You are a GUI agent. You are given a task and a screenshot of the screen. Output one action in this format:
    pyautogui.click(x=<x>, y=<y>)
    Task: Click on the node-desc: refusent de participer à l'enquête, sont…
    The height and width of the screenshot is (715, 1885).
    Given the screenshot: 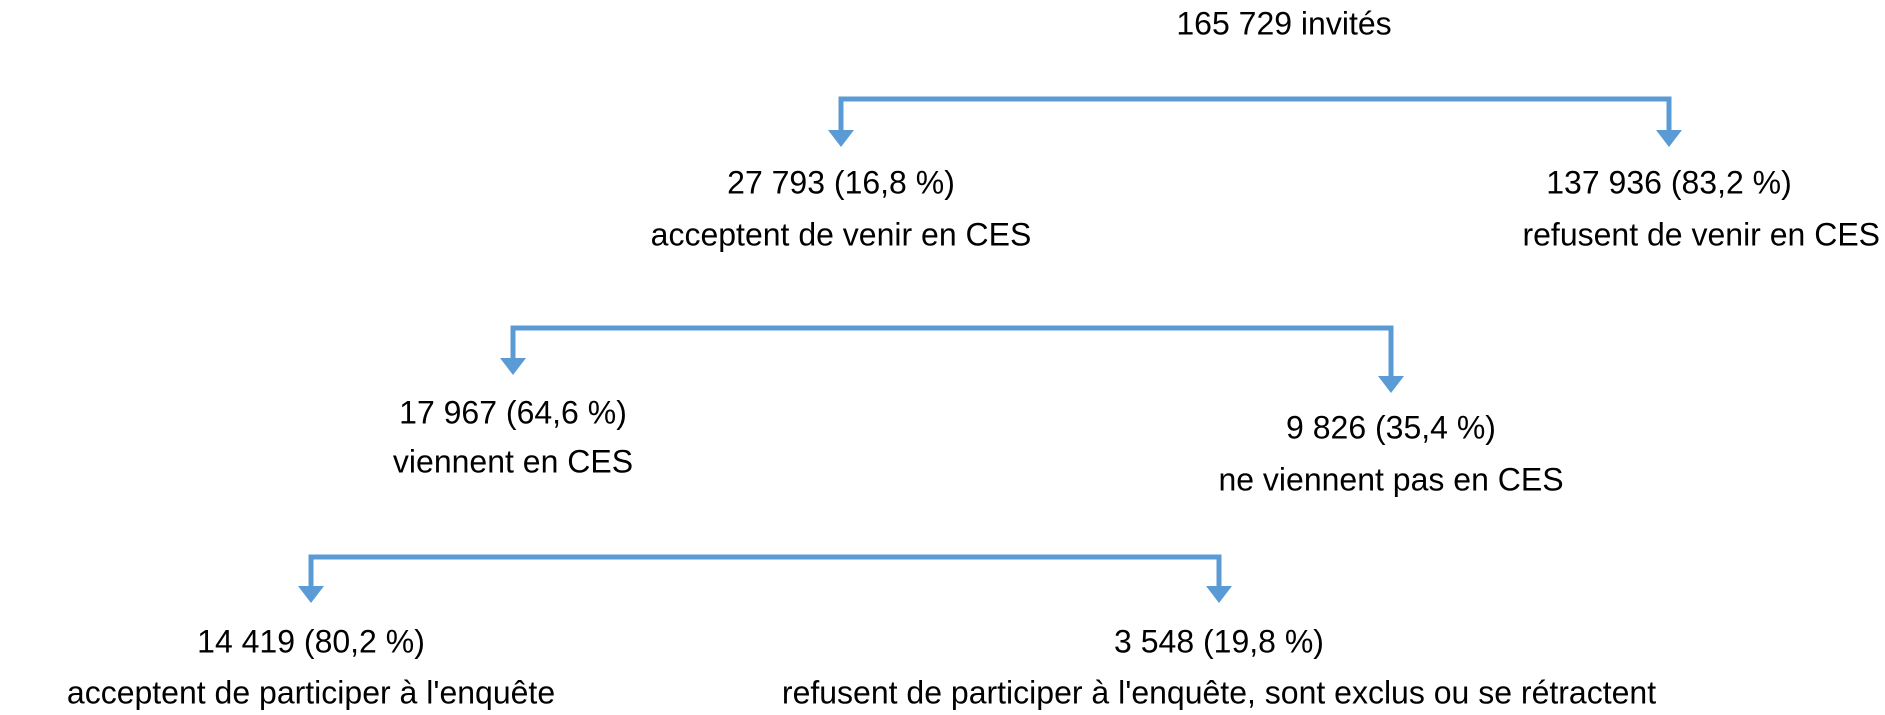 What is the action you would take?
    pyautogui.click(x=1219, y=692)
    